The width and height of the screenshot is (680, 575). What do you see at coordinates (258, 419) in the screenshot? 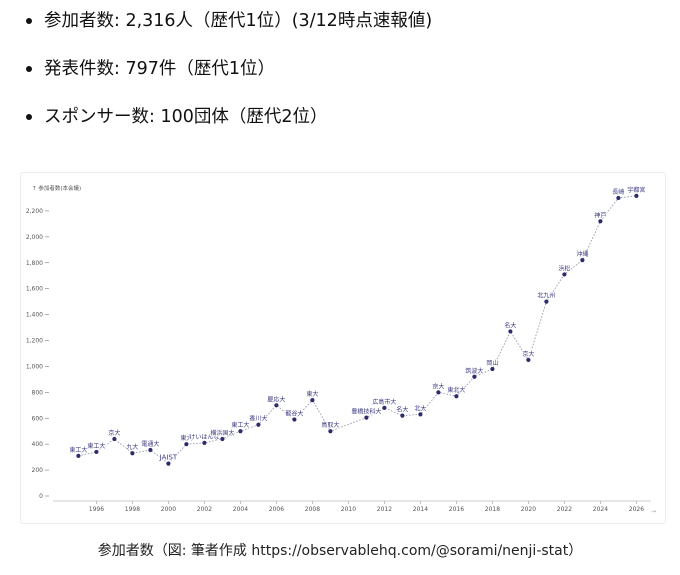
I see `data-label: 香川大` at bounding box center [258, 419].